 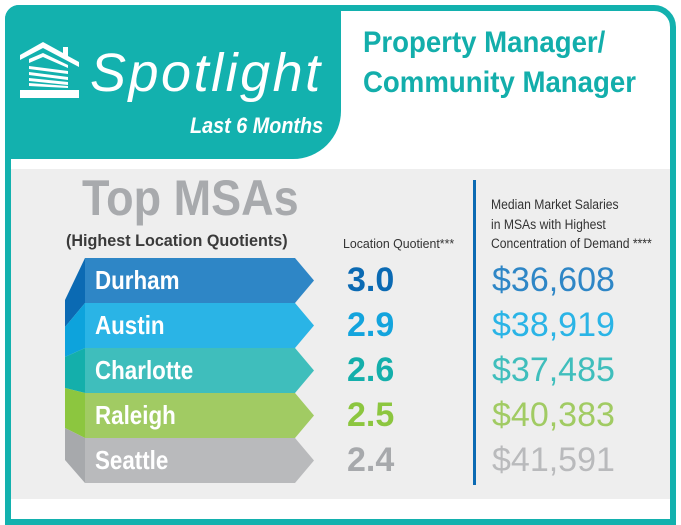 I want to click on msa-name: Seattle, so click(x=132, y=460).